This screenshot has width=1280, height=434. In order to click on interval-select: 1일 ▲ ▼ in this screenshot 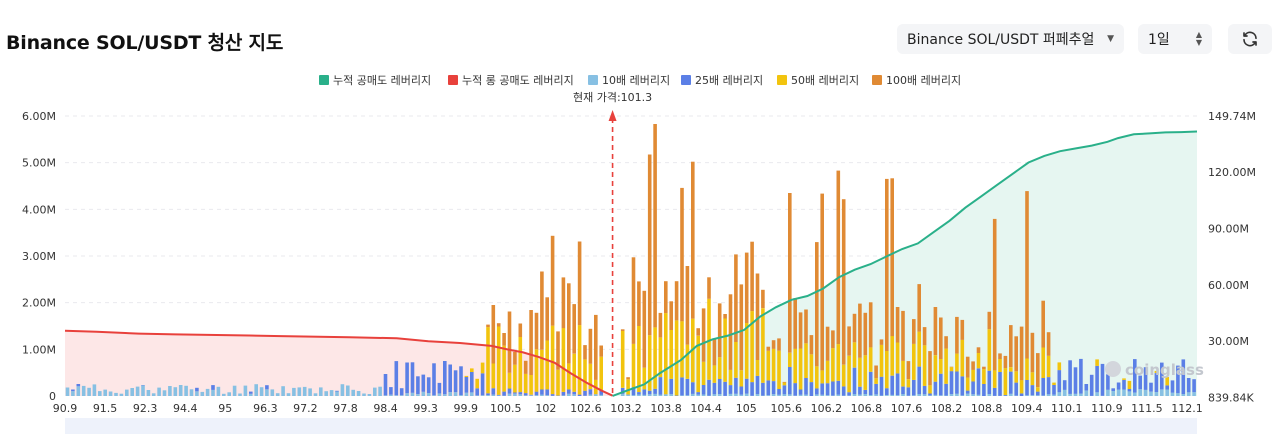, I will do `click(1175, 39)`.